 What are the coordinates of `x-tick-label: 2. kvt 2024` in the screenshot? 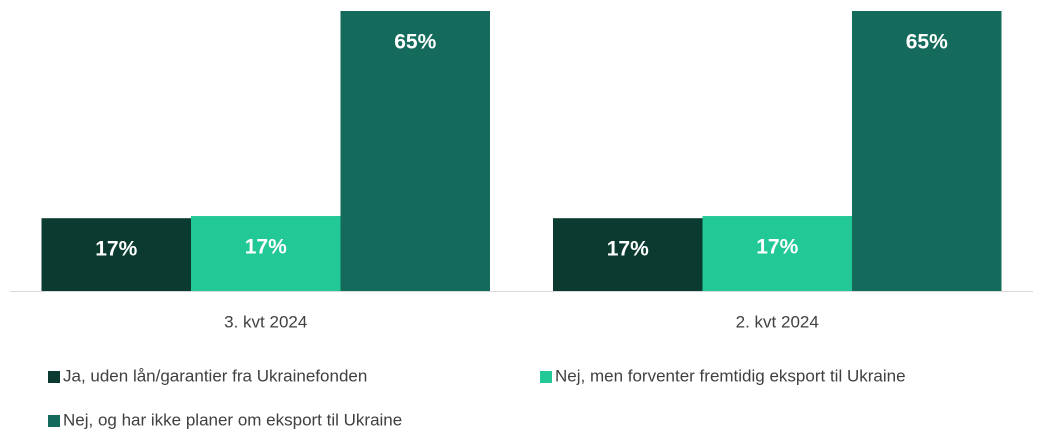 It's located at (777, 321).